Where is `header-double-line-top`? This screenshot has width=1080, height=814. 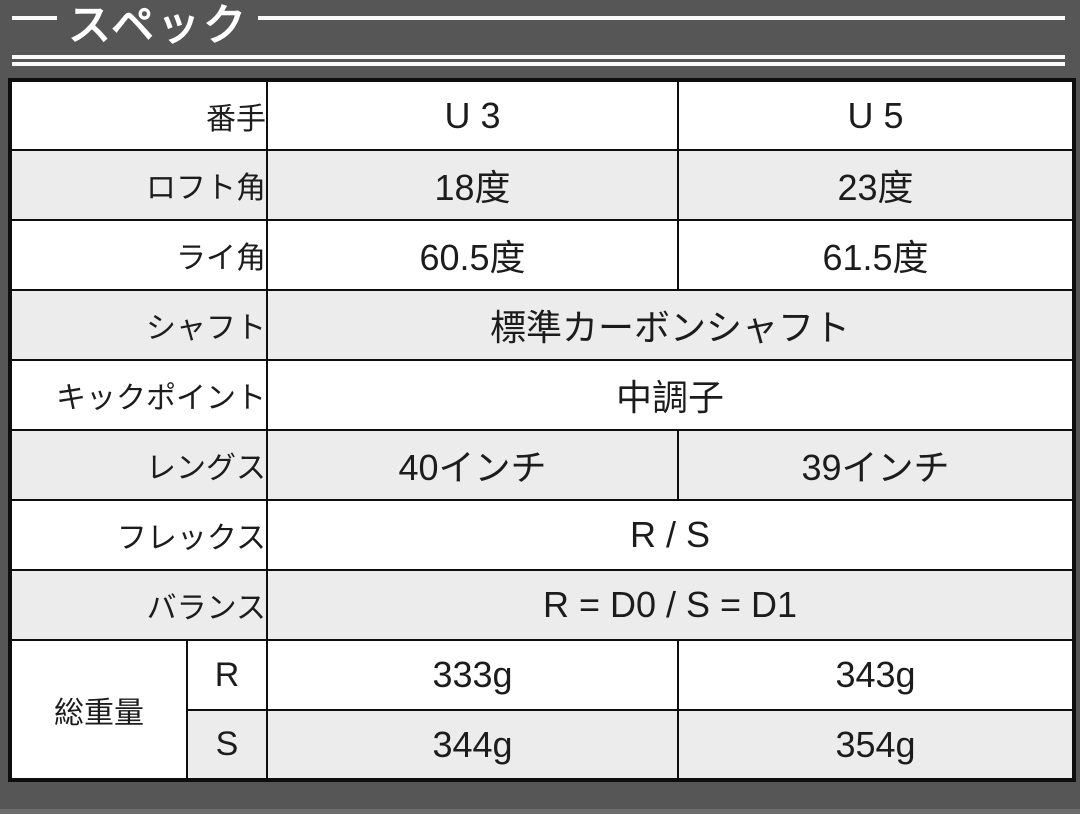 header-double-line-top is located at coordinates (538, 57).